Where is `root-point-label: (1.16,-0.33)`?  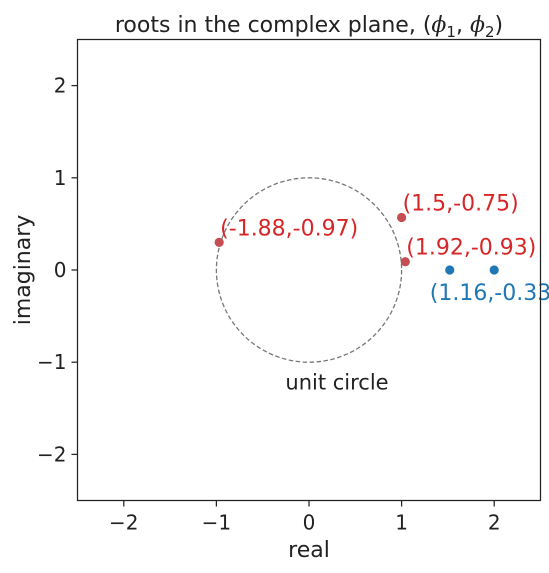 root-point-label: (1.16,-0.33) is located at coordinates (489, 293).